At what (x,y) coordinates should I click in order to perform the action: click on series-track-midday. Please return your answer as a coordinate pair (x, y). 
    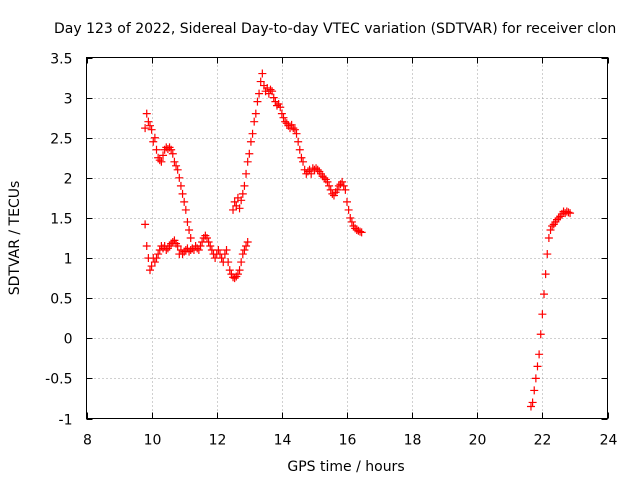
    Looking at the image, I should click on (297, 153).